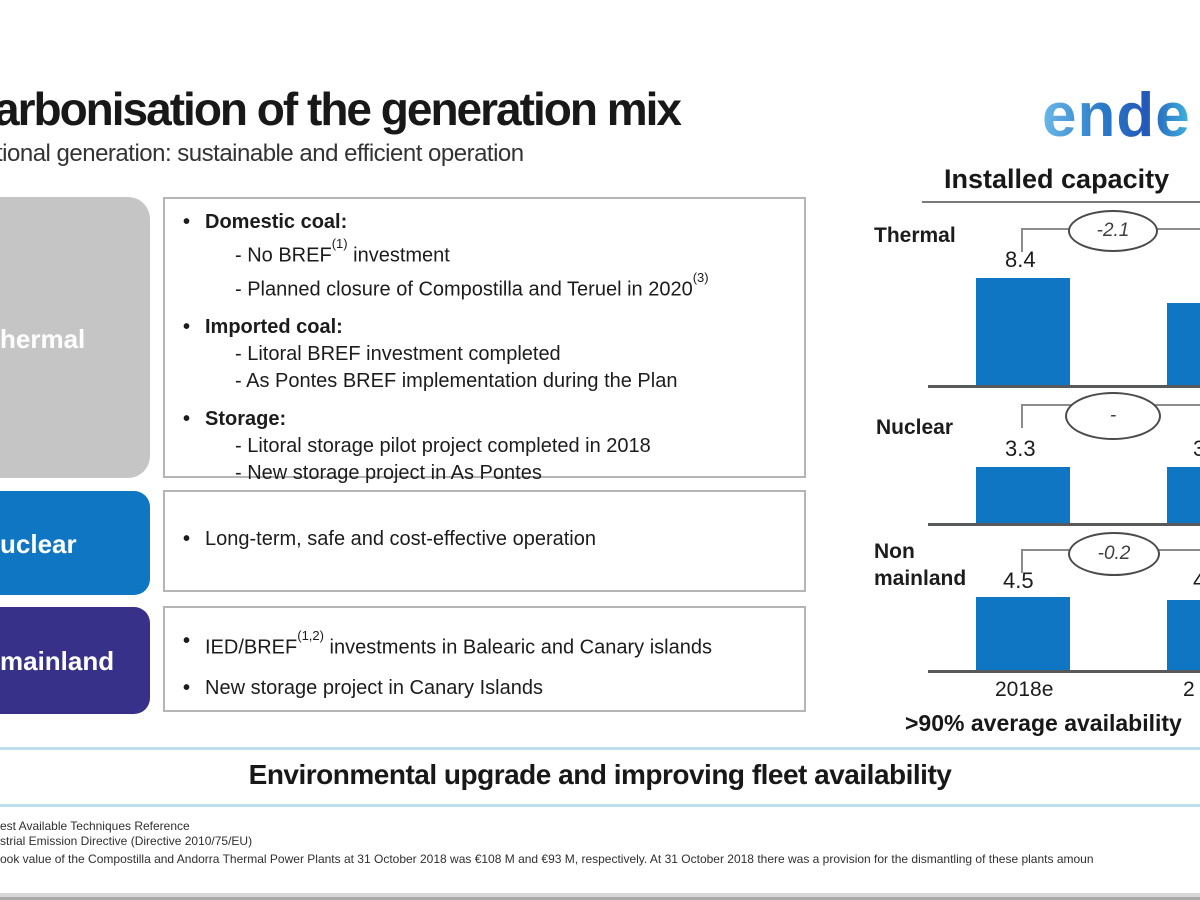 The width and height of the screenshot is (1200, 900). What do you see at coordinates (1196, 580) in the screenshot?
I see `bar-value-label-clipped: 4` at bounding box center [1196, 580].